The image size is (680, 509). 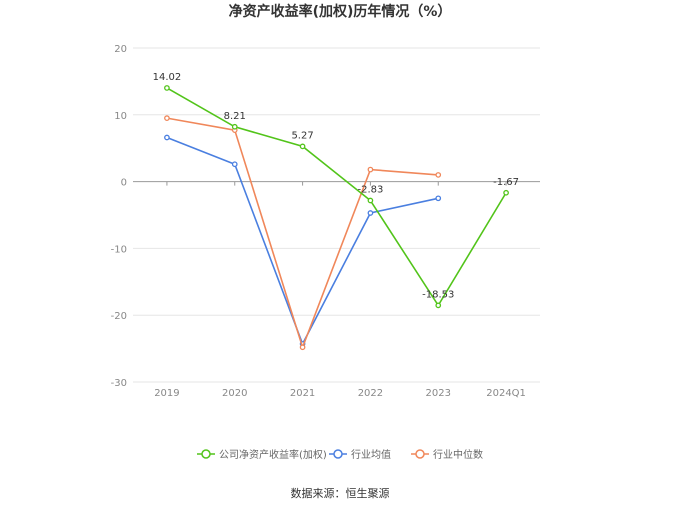 I want to click on source-note: 数据来源：恒生聚源, so click(x=340, y=493).